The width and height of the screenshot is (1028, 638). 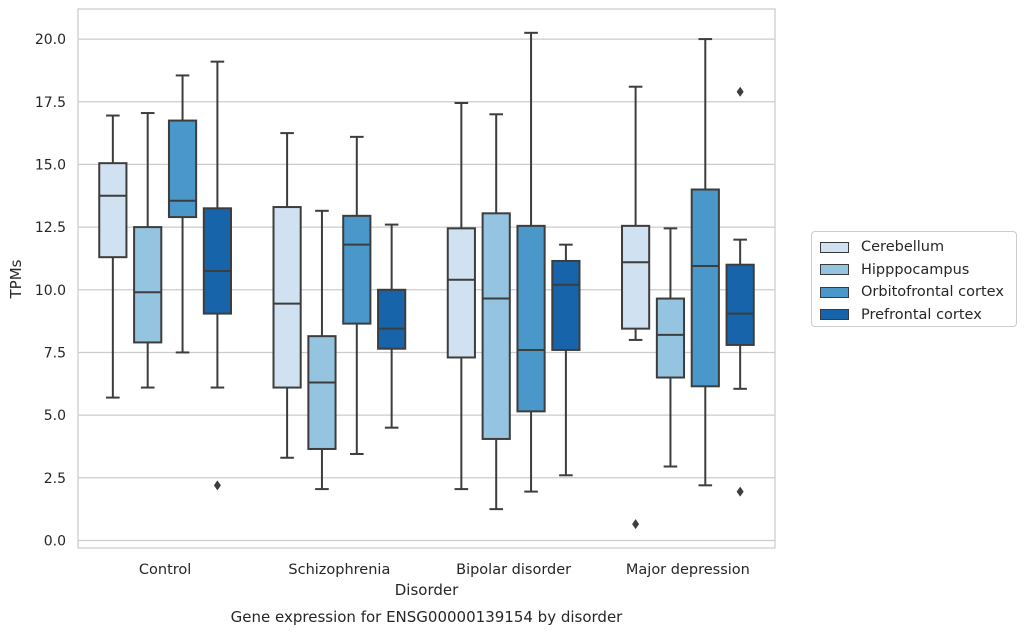 I want to click on y-tick-label: 15.0, so click(x=50, y=165).